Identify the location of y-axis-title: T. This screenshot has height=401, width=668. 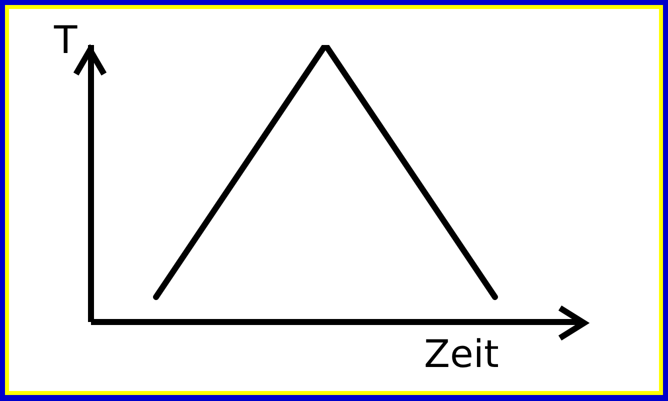
(66, 40).